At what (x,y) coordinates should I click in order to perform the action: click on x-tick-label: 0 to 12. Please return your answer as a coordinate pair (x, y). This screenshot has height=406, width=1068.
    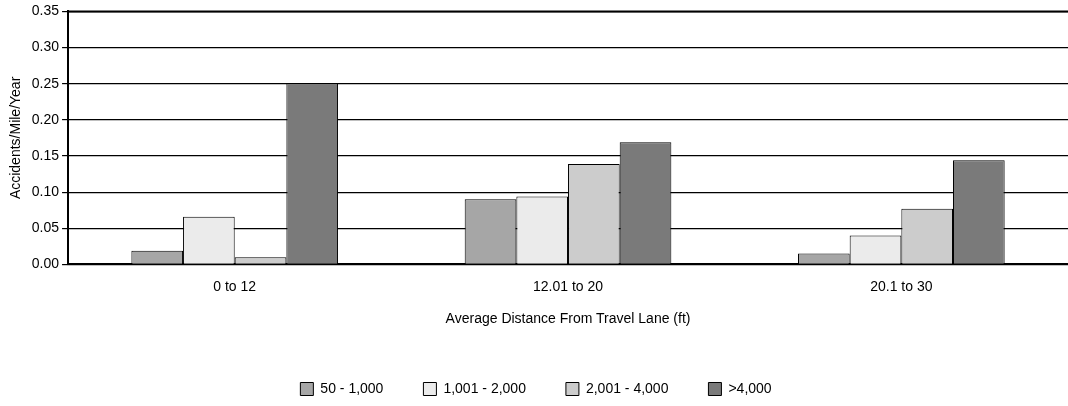
    Looking at the image, I should click on (235, 285).